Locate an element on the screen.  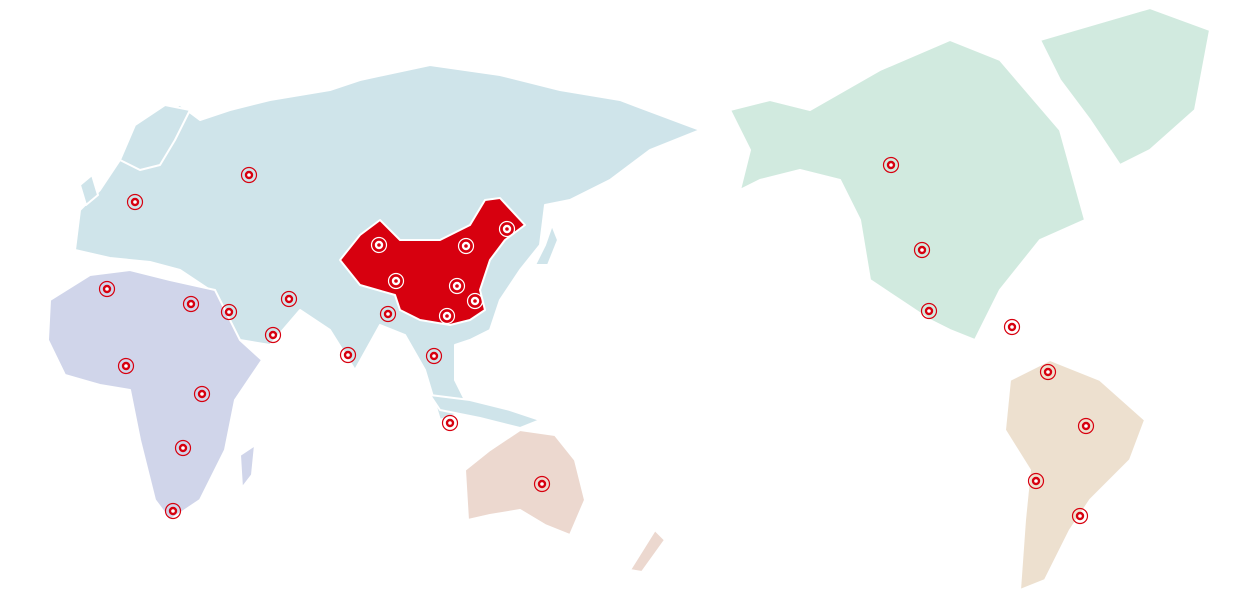
region-new-zealand is located at coordinates (647, 551).